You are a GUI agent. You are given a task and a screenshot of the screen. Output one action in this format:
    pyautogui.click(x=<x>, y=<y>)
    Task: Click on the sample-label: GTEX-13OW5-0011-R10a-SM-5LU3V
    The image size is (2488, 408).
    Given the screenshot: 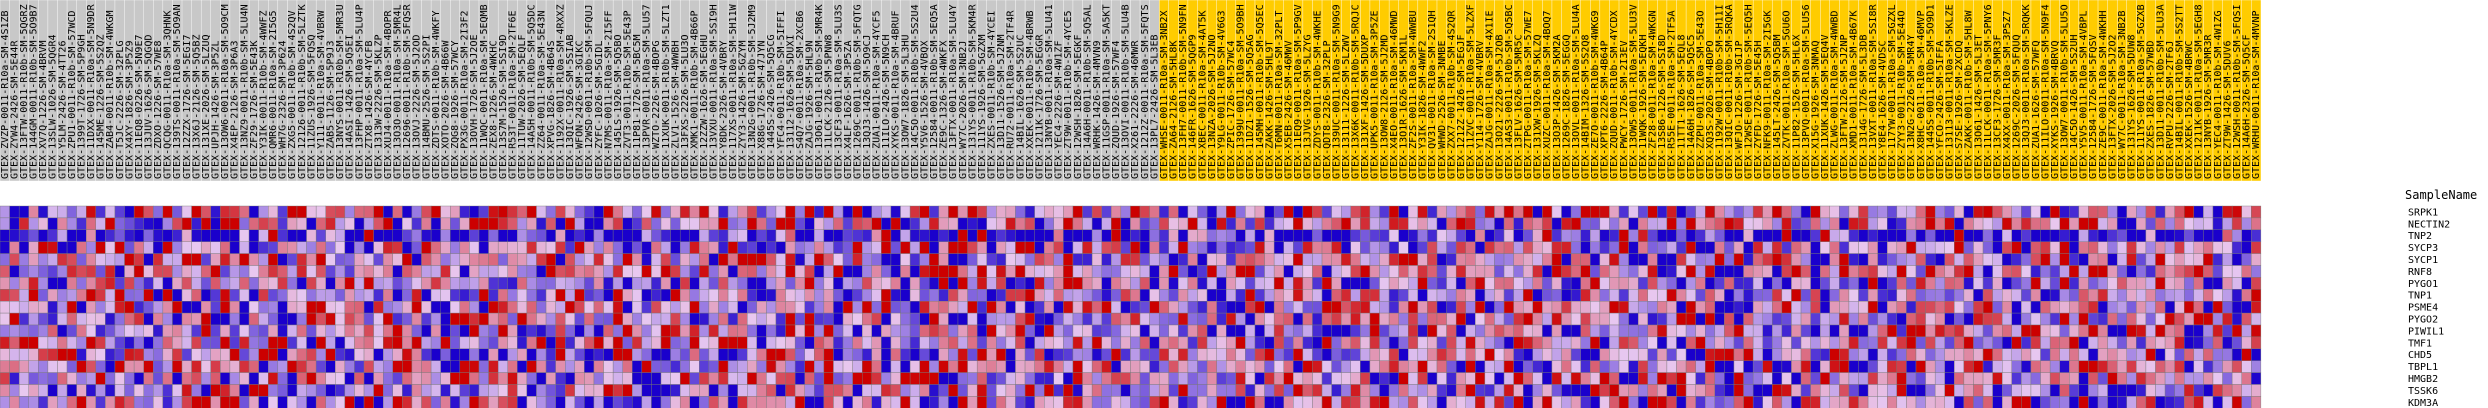 What is the action you would take?
    pyautogui.click(x=1633, y=91)
    